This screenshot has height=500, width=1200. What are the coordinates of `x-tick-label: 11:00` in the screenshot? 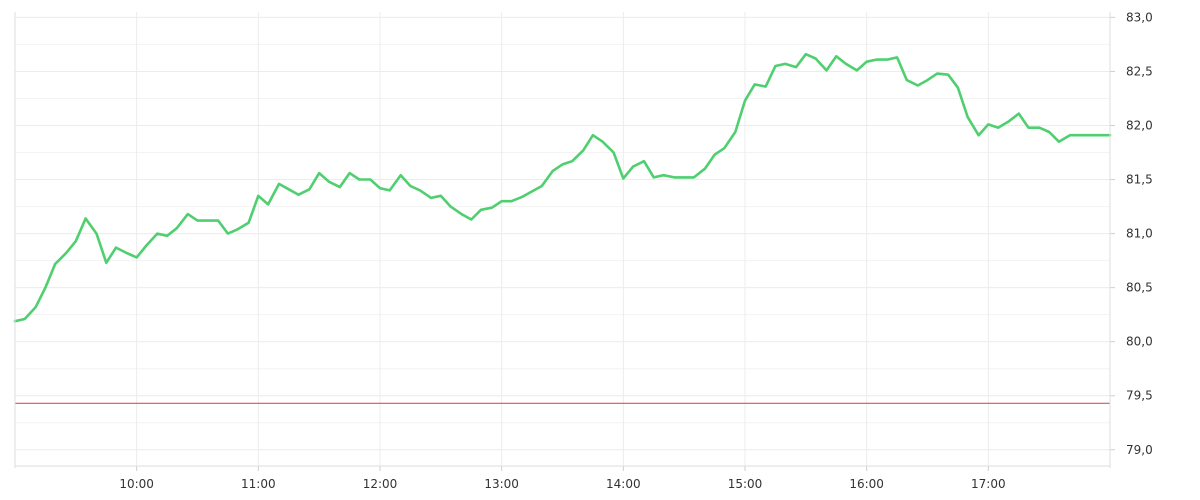 It's located at (258, 484).